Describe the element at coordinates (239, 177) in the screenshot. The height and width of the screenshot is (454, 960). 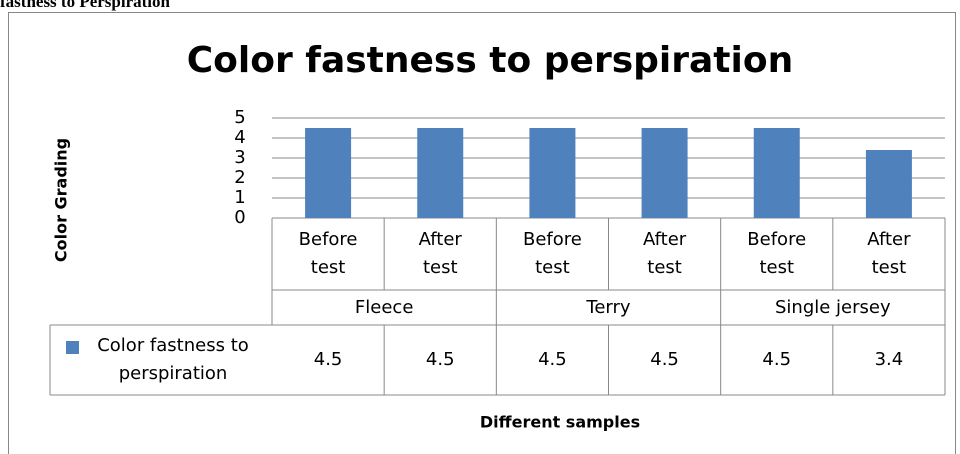
I see `y-tick-label: 2` at that location.